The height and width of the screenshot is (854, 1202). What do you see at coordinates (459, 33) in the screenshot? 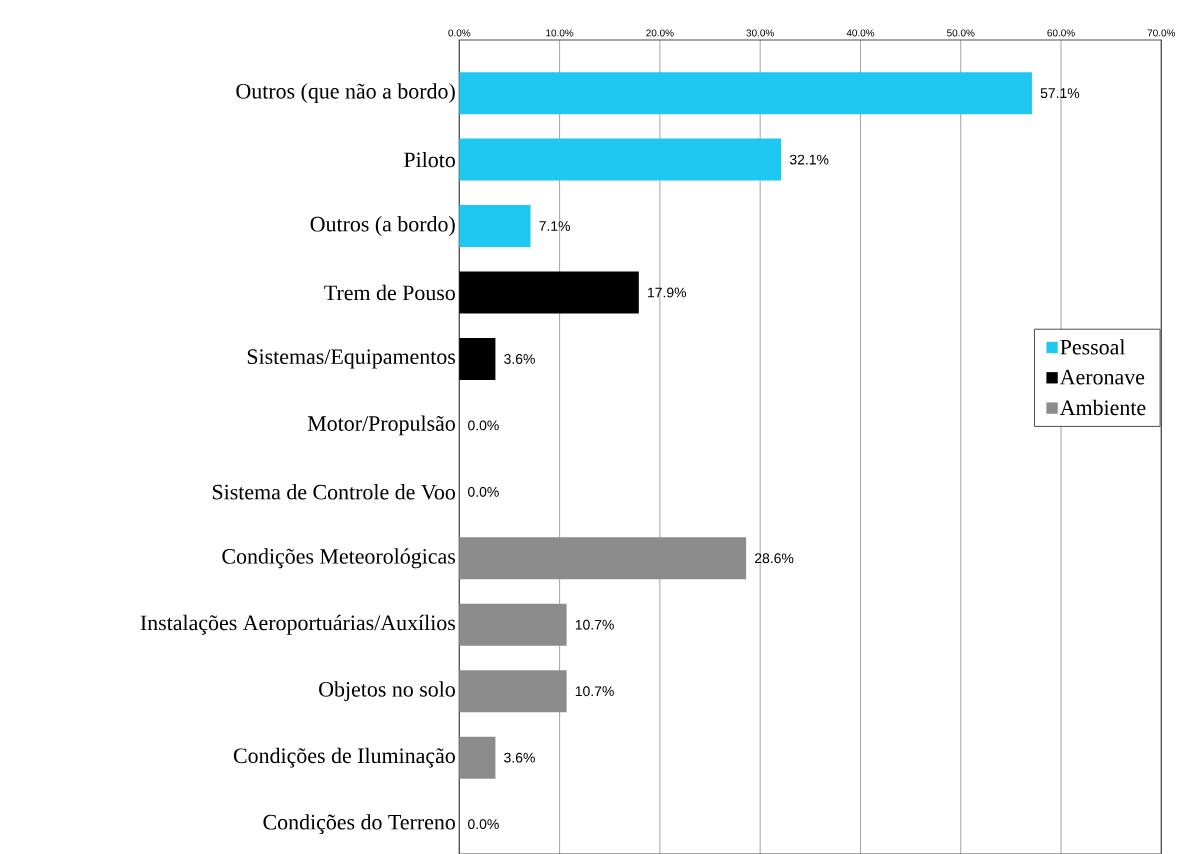
I see `x-tick-label: 0.0%` at bounding box center [459, 33].